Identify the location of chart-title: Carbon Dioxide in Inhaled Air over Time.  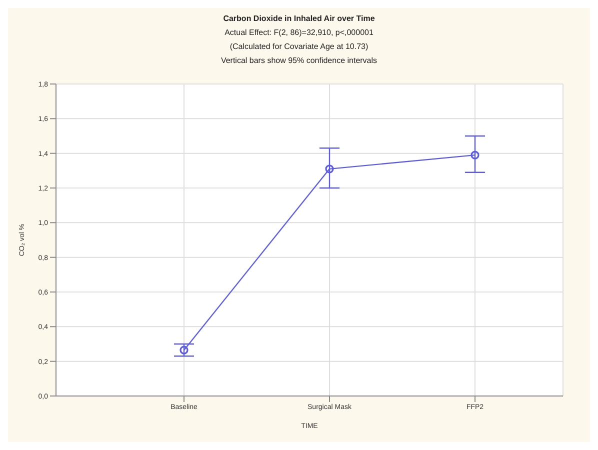
(299, 19).